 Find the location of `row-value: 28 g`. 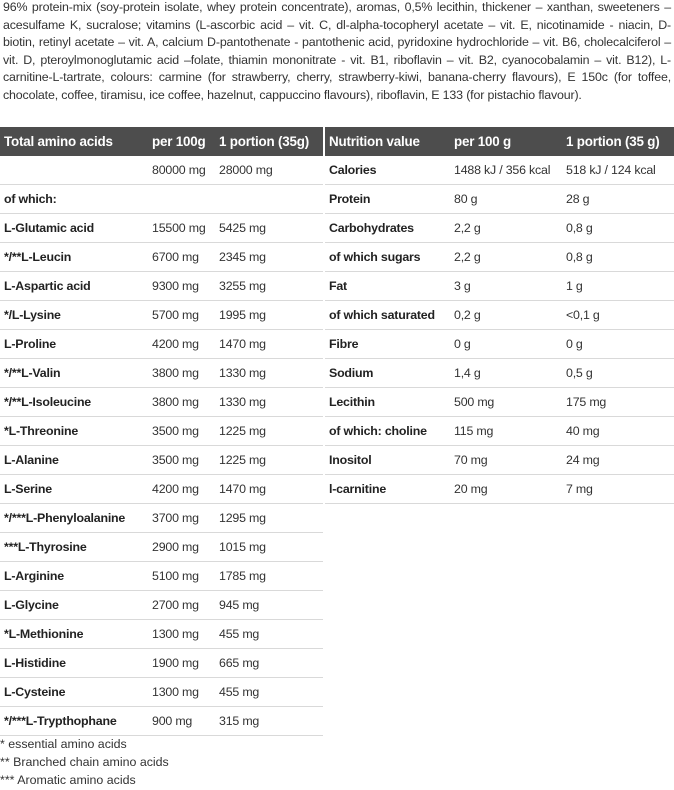

row-value: 28 g is located at coordinates (618, 199).